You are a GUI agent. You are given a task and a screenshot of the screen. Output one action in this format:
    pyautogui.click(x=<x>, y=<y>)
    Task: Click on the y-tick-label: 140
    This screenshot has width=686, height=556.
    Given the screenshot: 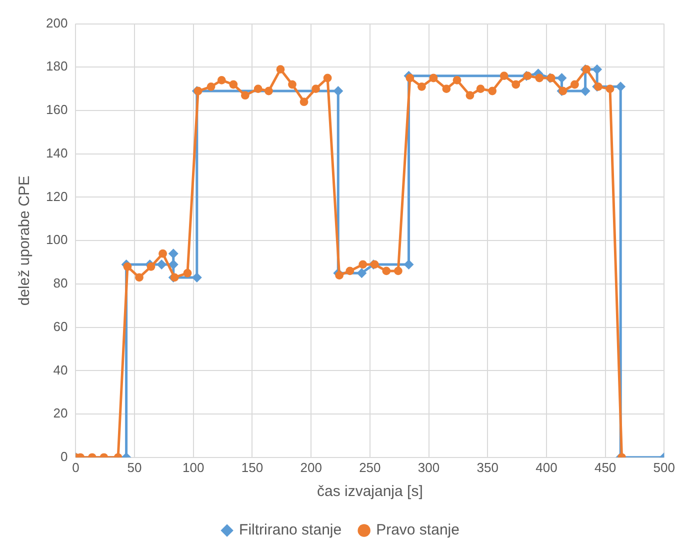 What is the action you would take?
    pyautogui.click(x=57, y=152)
    